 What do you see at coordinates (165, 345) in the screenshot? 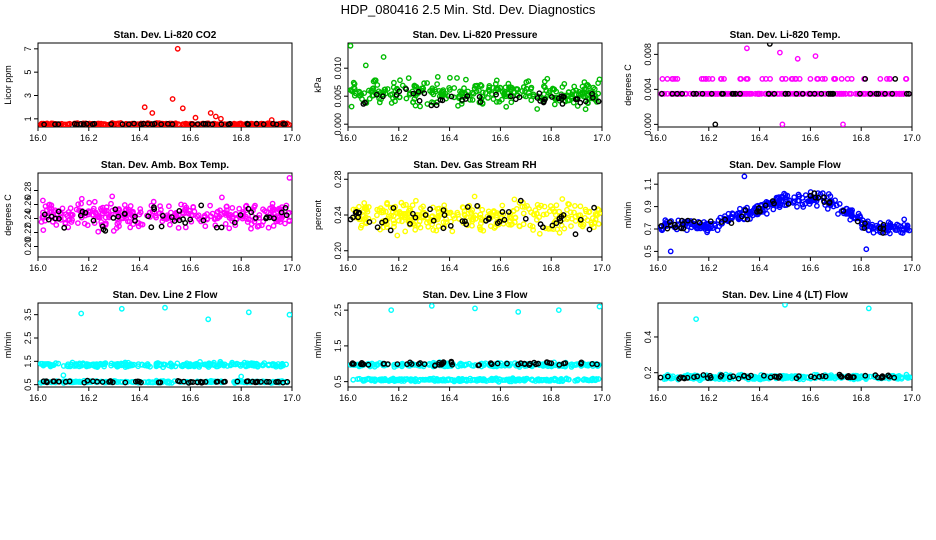
I see `data-points` at bounding box center [165, 345].